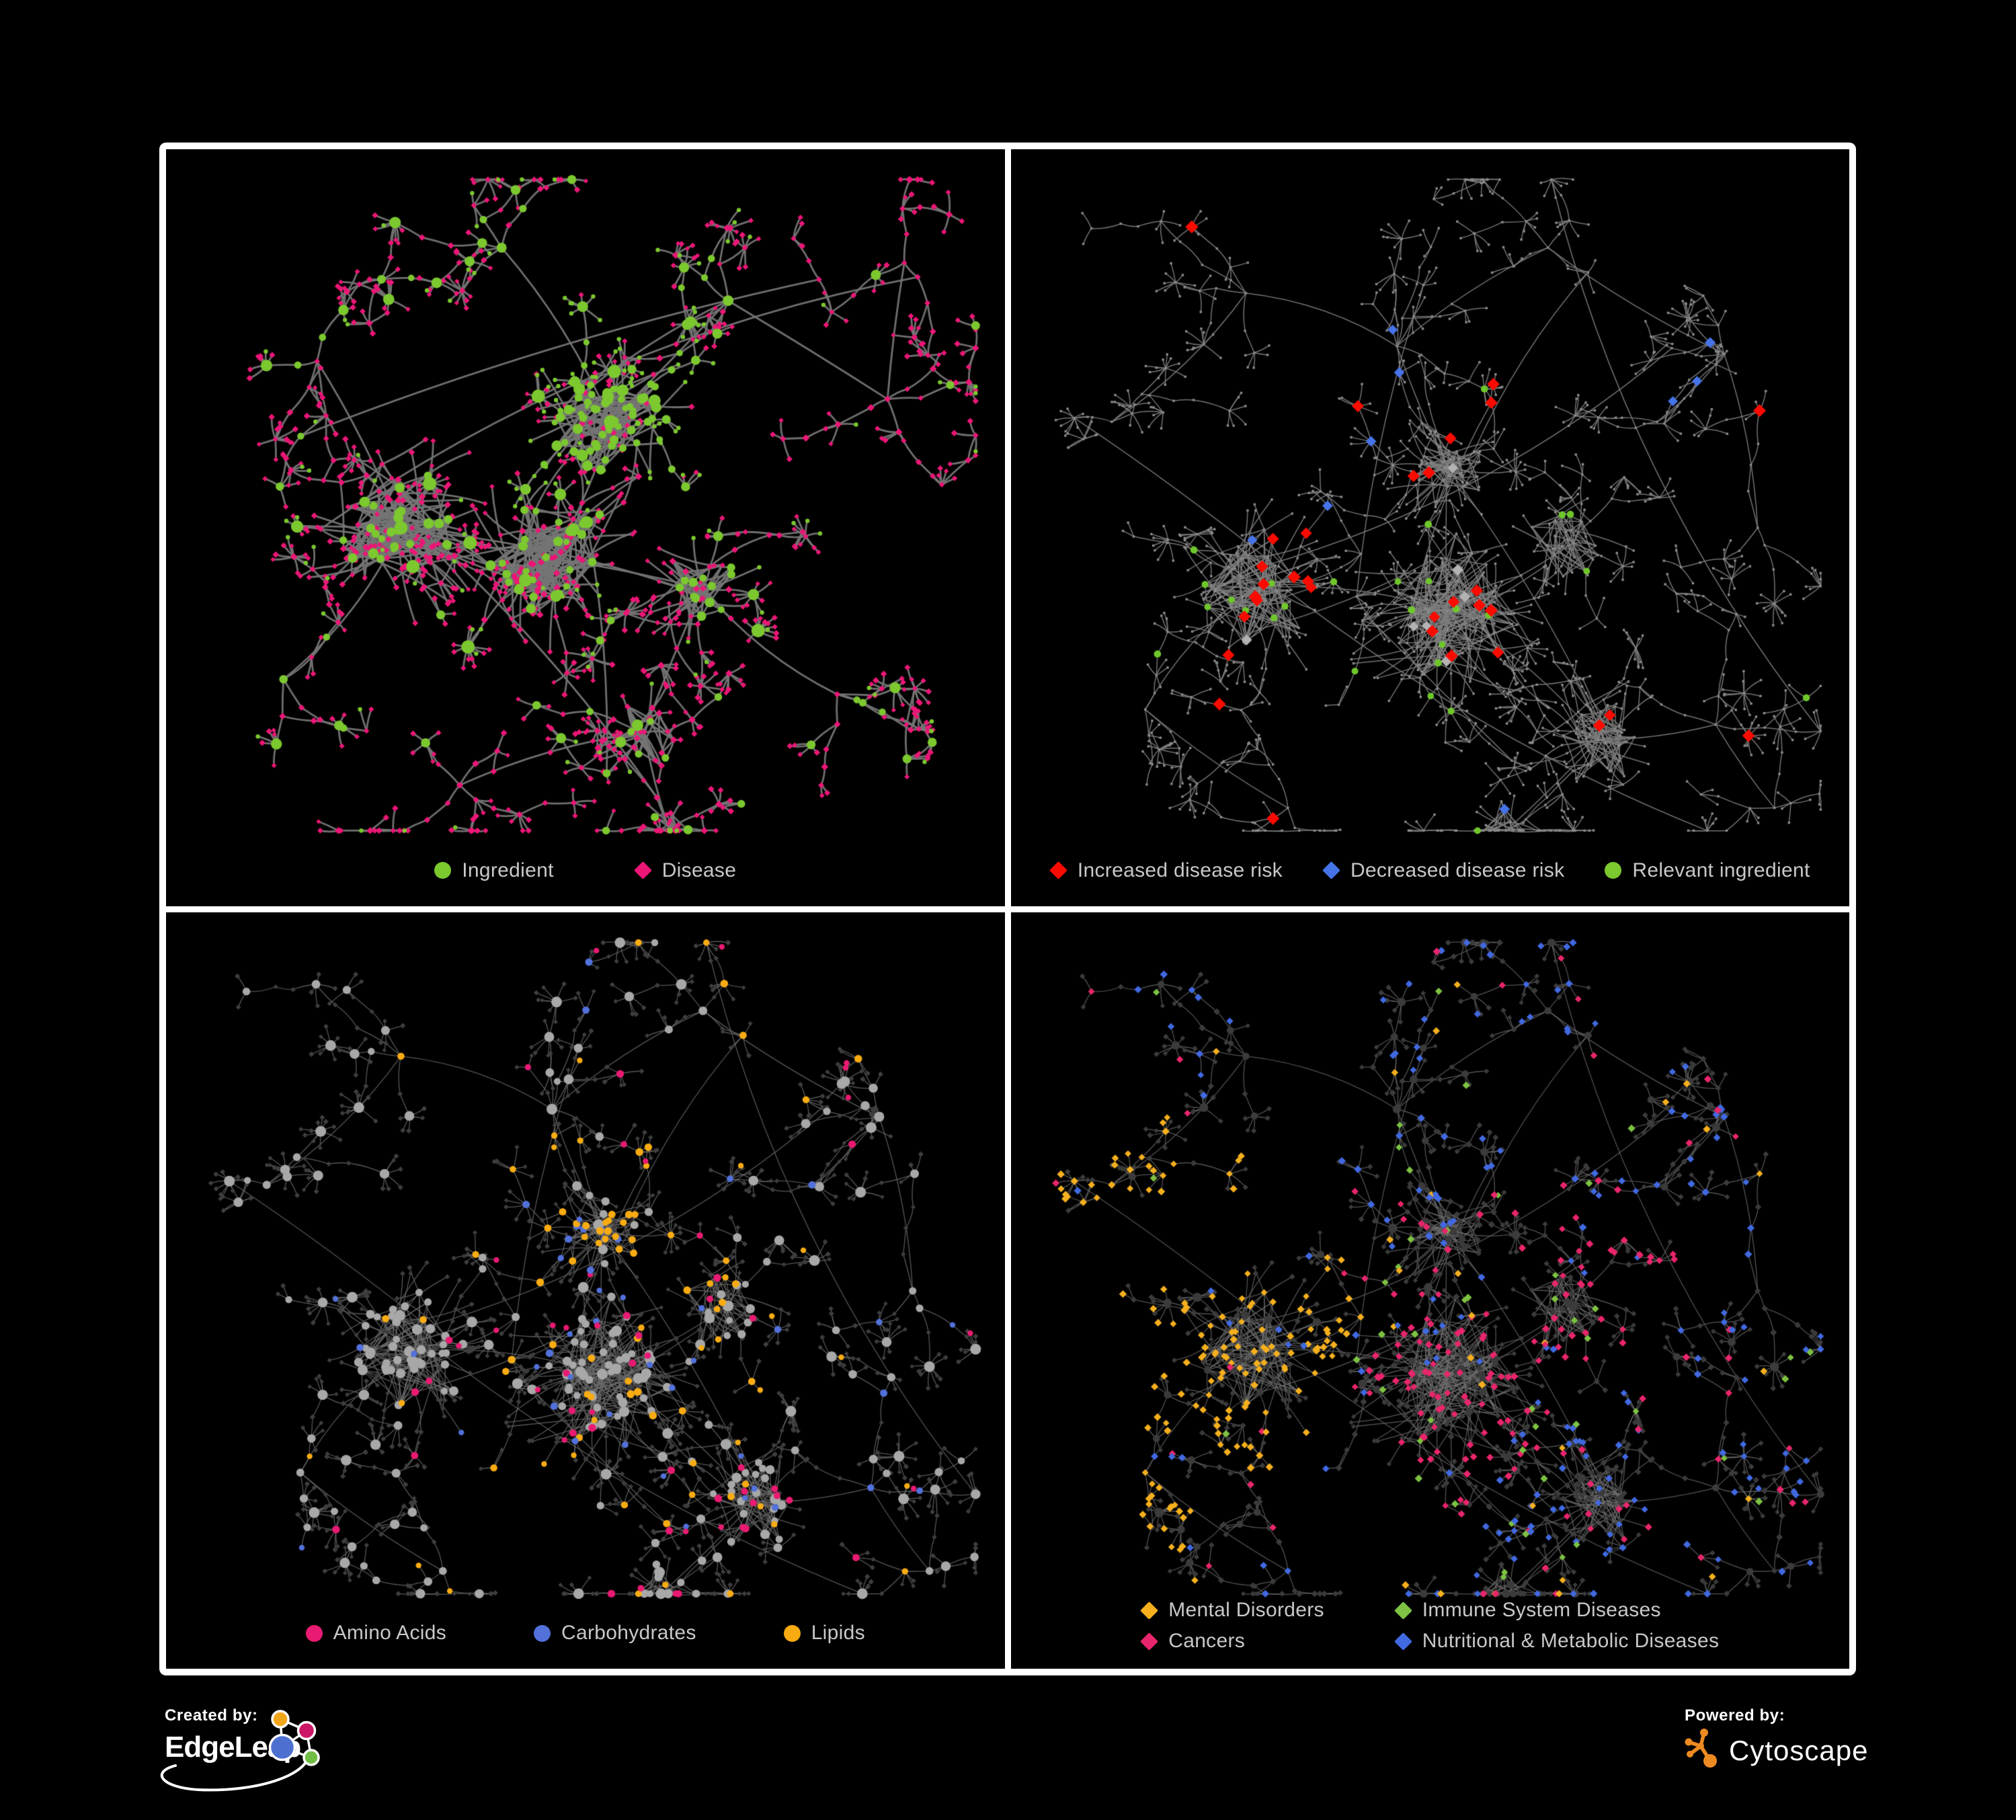 The height and width of the screenshot is (1820, 2016). Describe the element at coordinates (211, 1715) in the screenshot. I see `created-by-caption: Created by:` at that location.